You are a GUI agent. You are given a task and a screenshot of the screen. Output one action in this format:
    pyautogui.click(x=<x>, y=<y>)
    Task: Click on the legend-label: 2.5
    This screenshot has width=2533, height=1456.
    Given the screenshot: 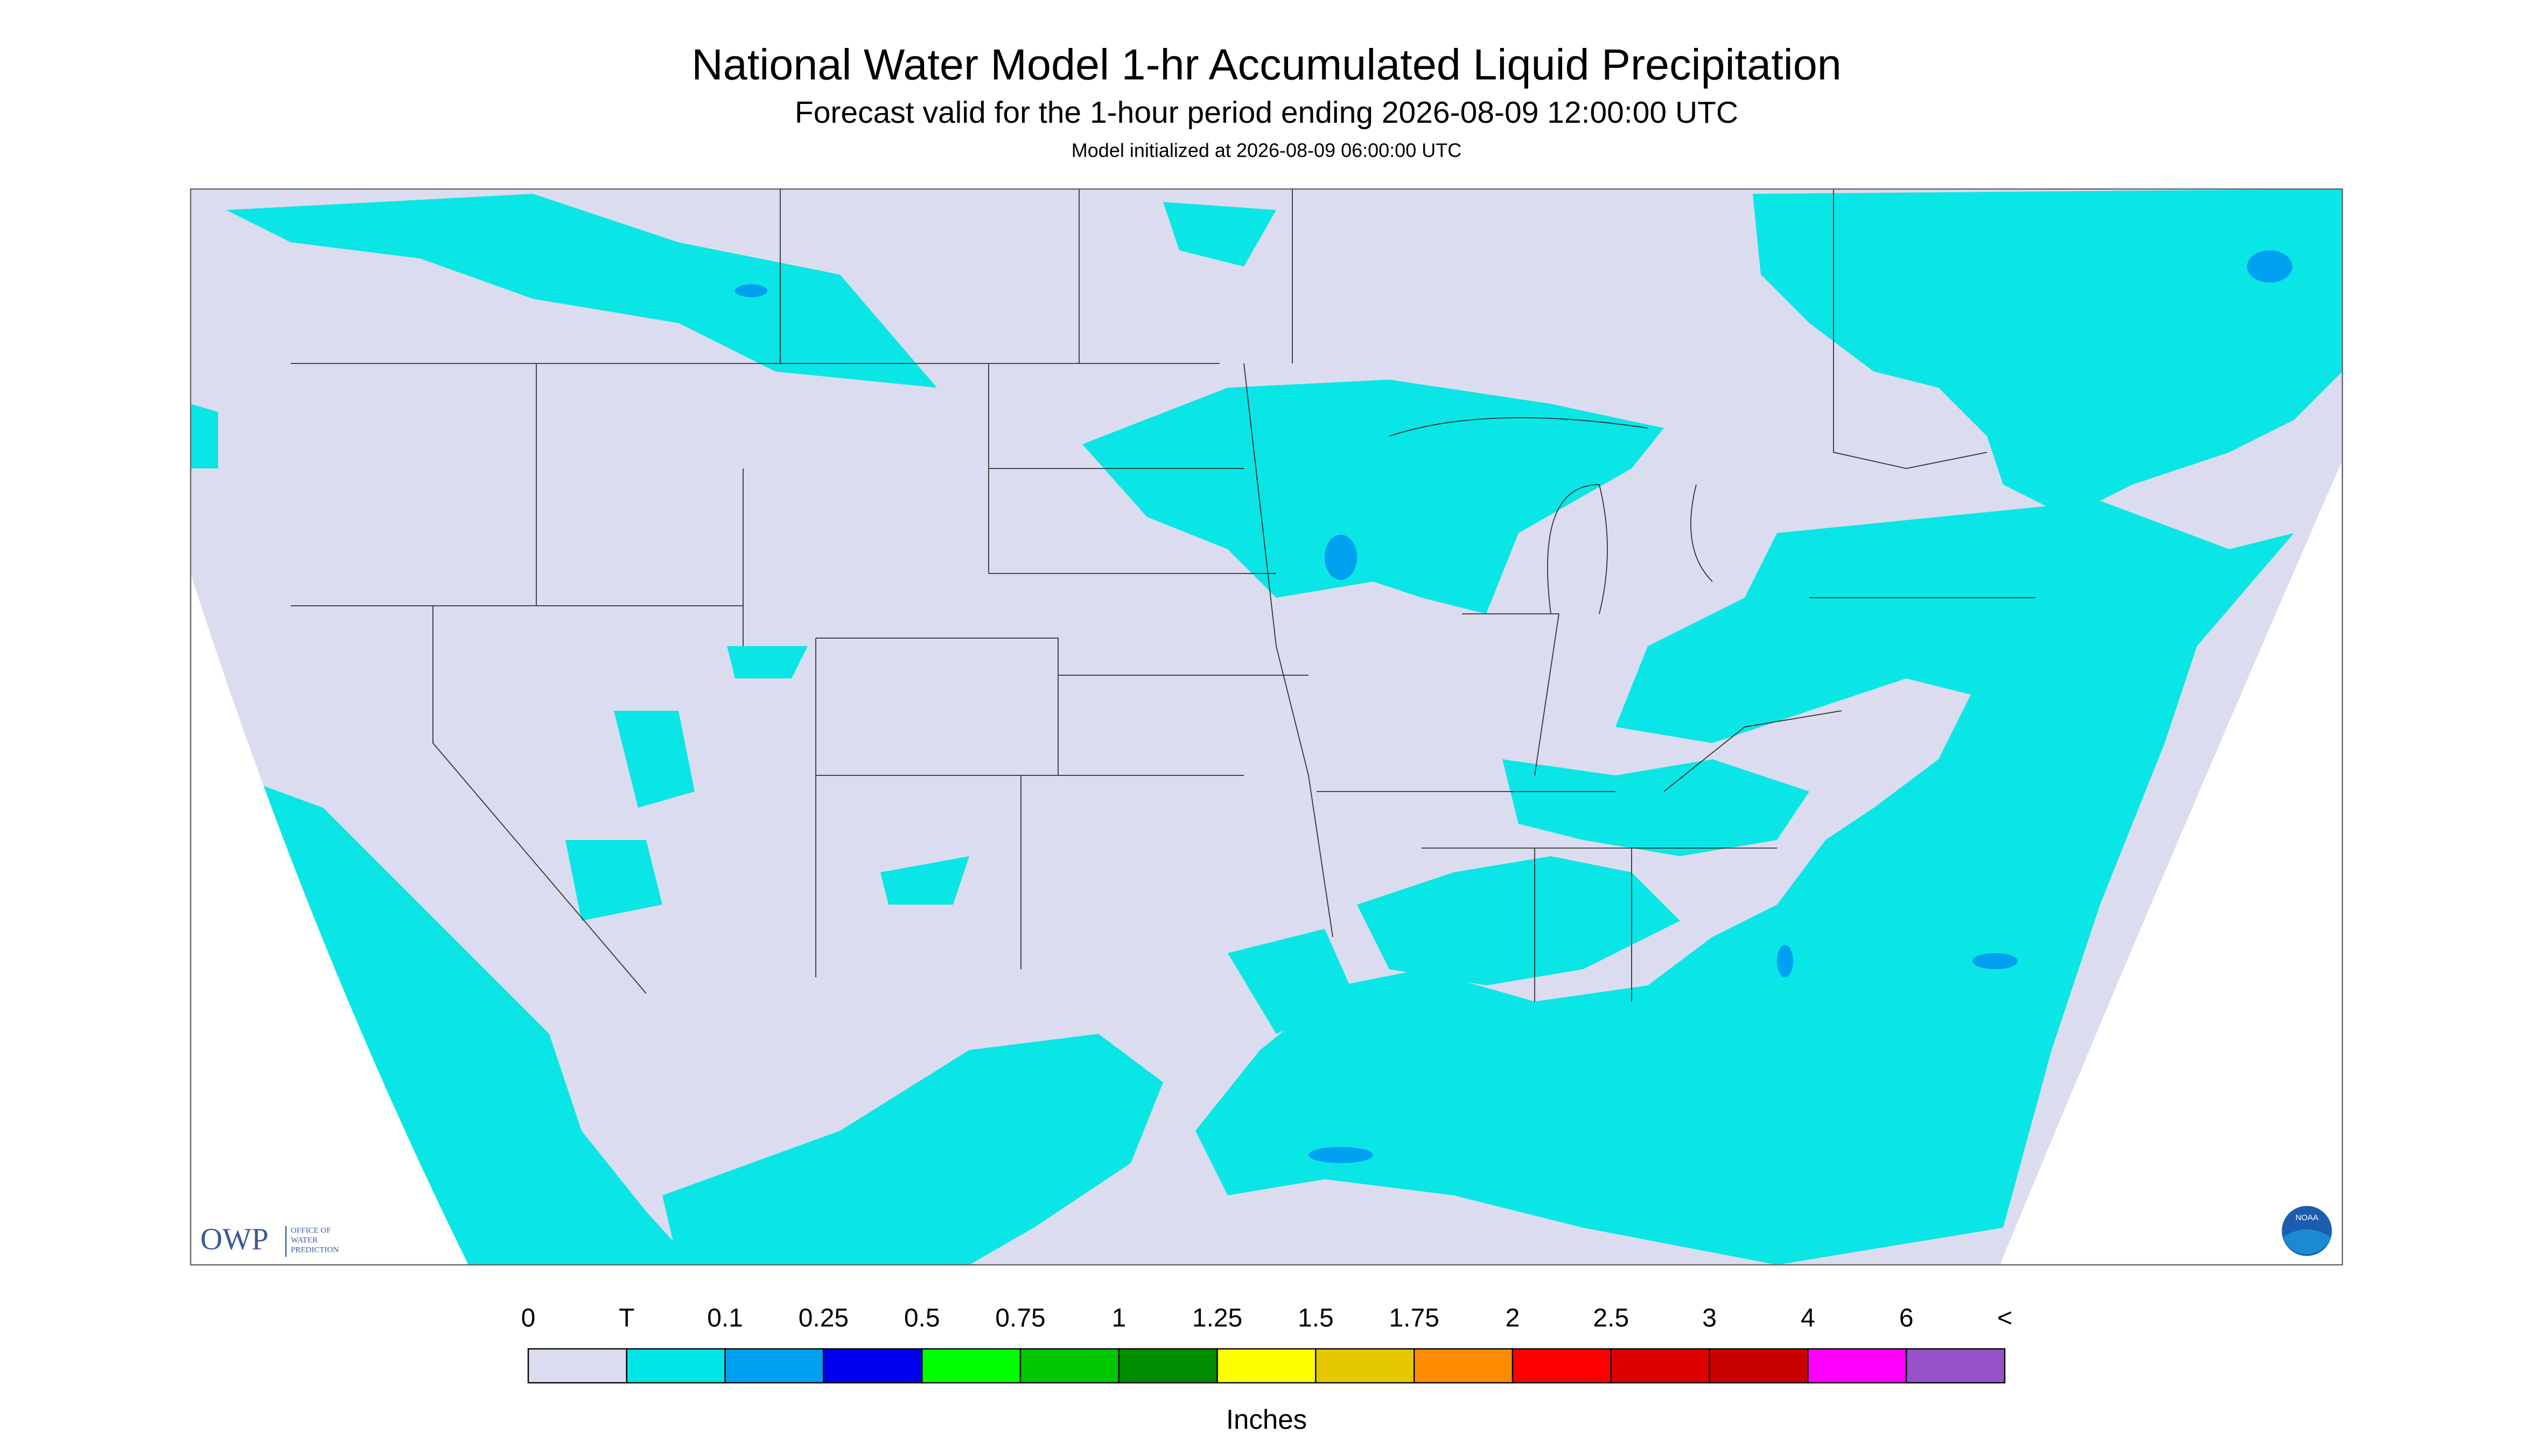 What is the action you would take?
    pyautogui.click(x=1611, y=1318)
    